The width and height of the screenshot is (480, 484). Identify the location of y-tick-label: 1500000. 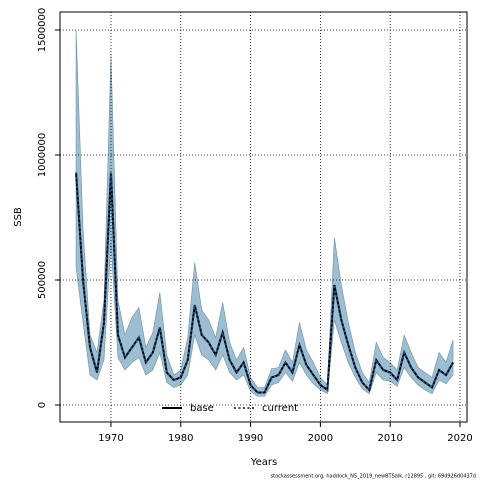
(42, 30).